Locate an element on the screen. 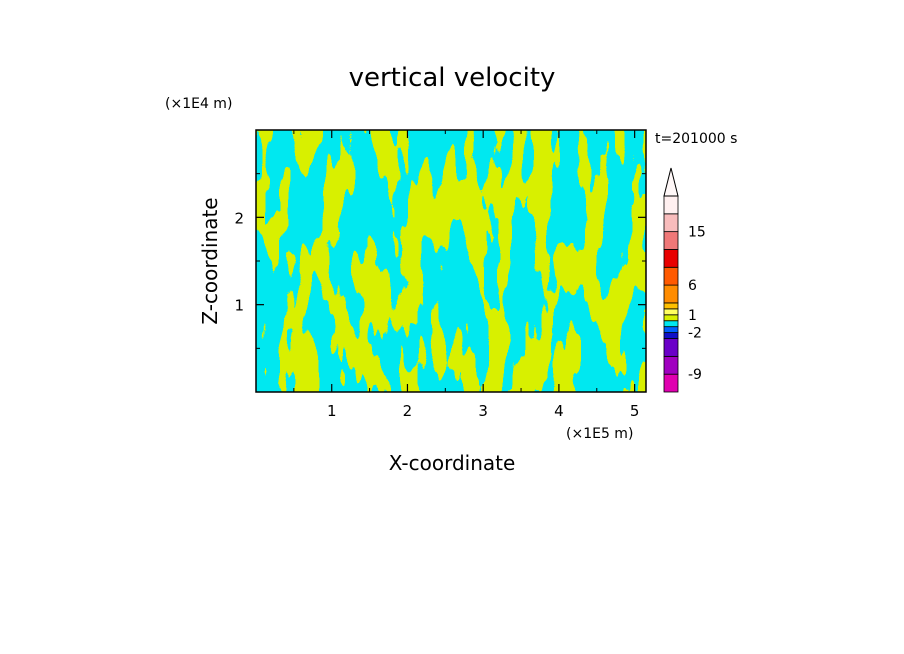 This screenshot has width=904, height=654. x-tick-label: 4 is located at coordinates (559, 411).